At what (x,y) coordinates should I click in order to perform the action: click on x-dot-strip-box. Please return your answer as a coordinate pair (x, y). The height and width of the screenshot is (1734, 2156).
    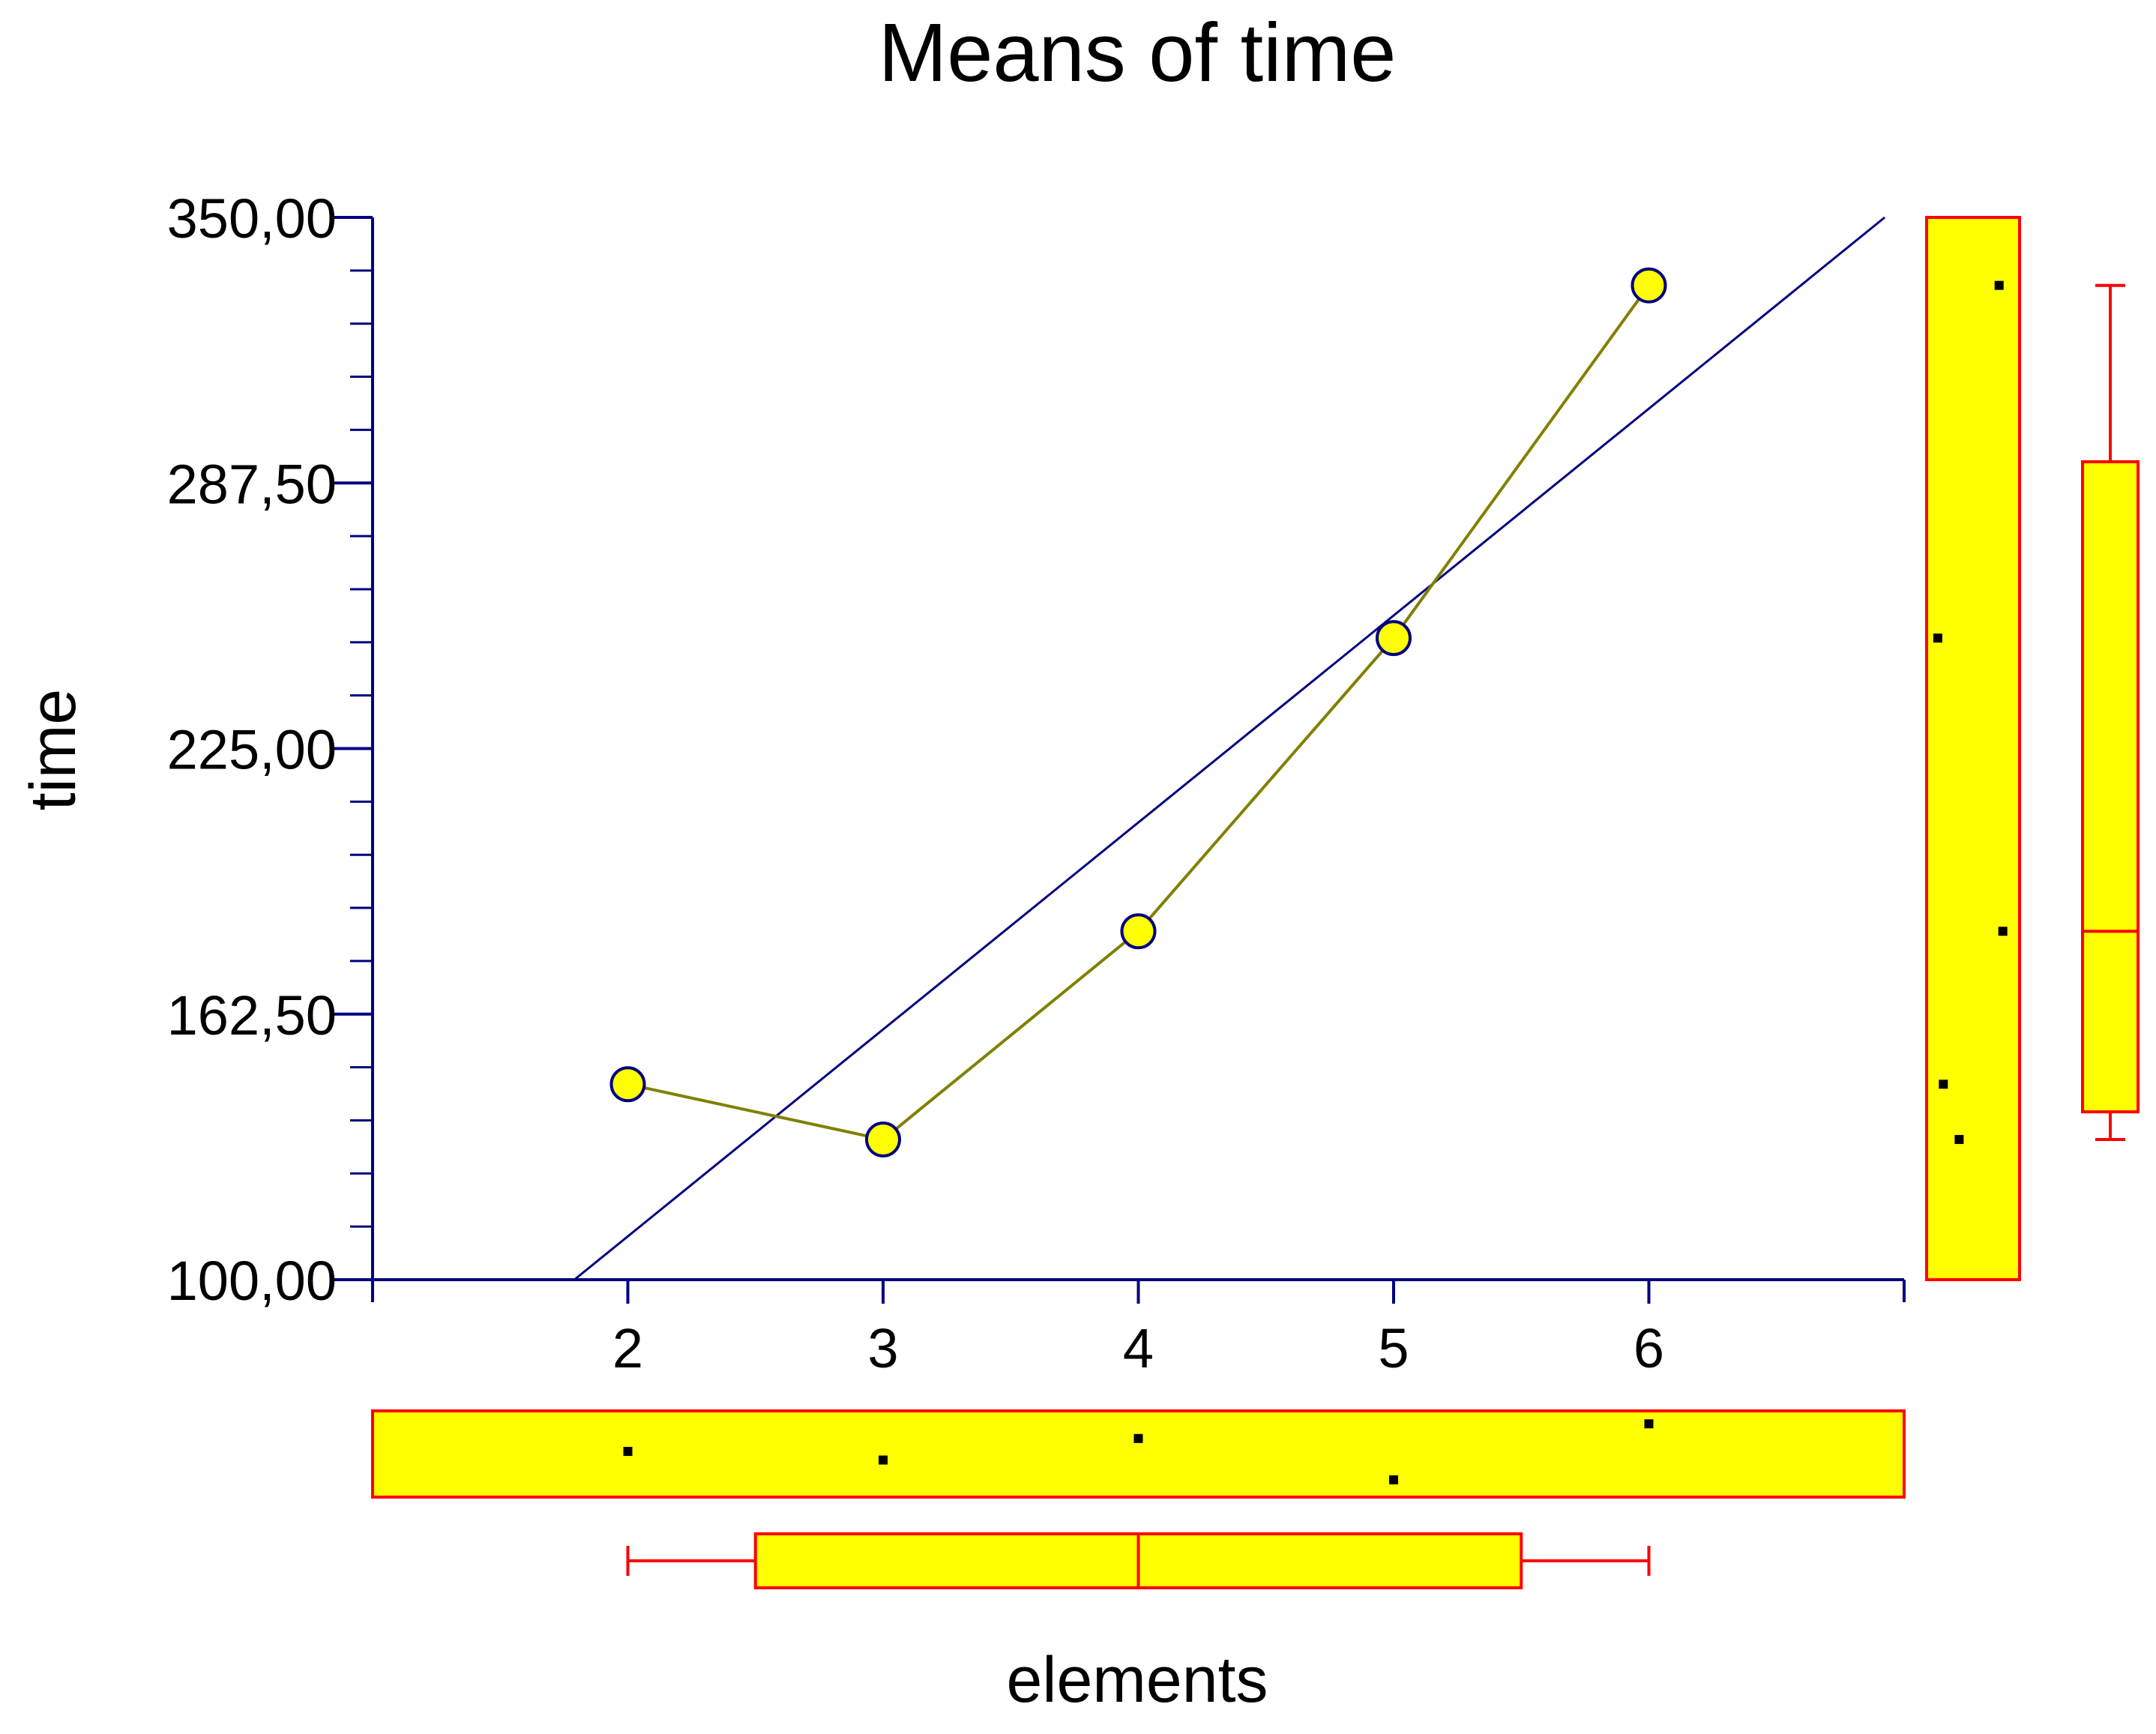
    Looking at the image, I should click on (1138, 1454).